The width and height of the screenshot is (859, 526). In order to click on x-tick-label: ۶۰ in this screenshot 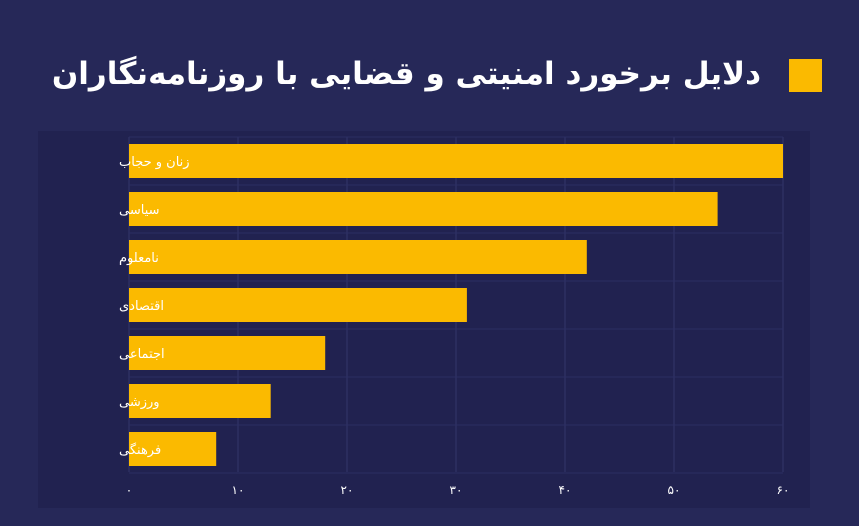, I will do `click(783, 490)`.